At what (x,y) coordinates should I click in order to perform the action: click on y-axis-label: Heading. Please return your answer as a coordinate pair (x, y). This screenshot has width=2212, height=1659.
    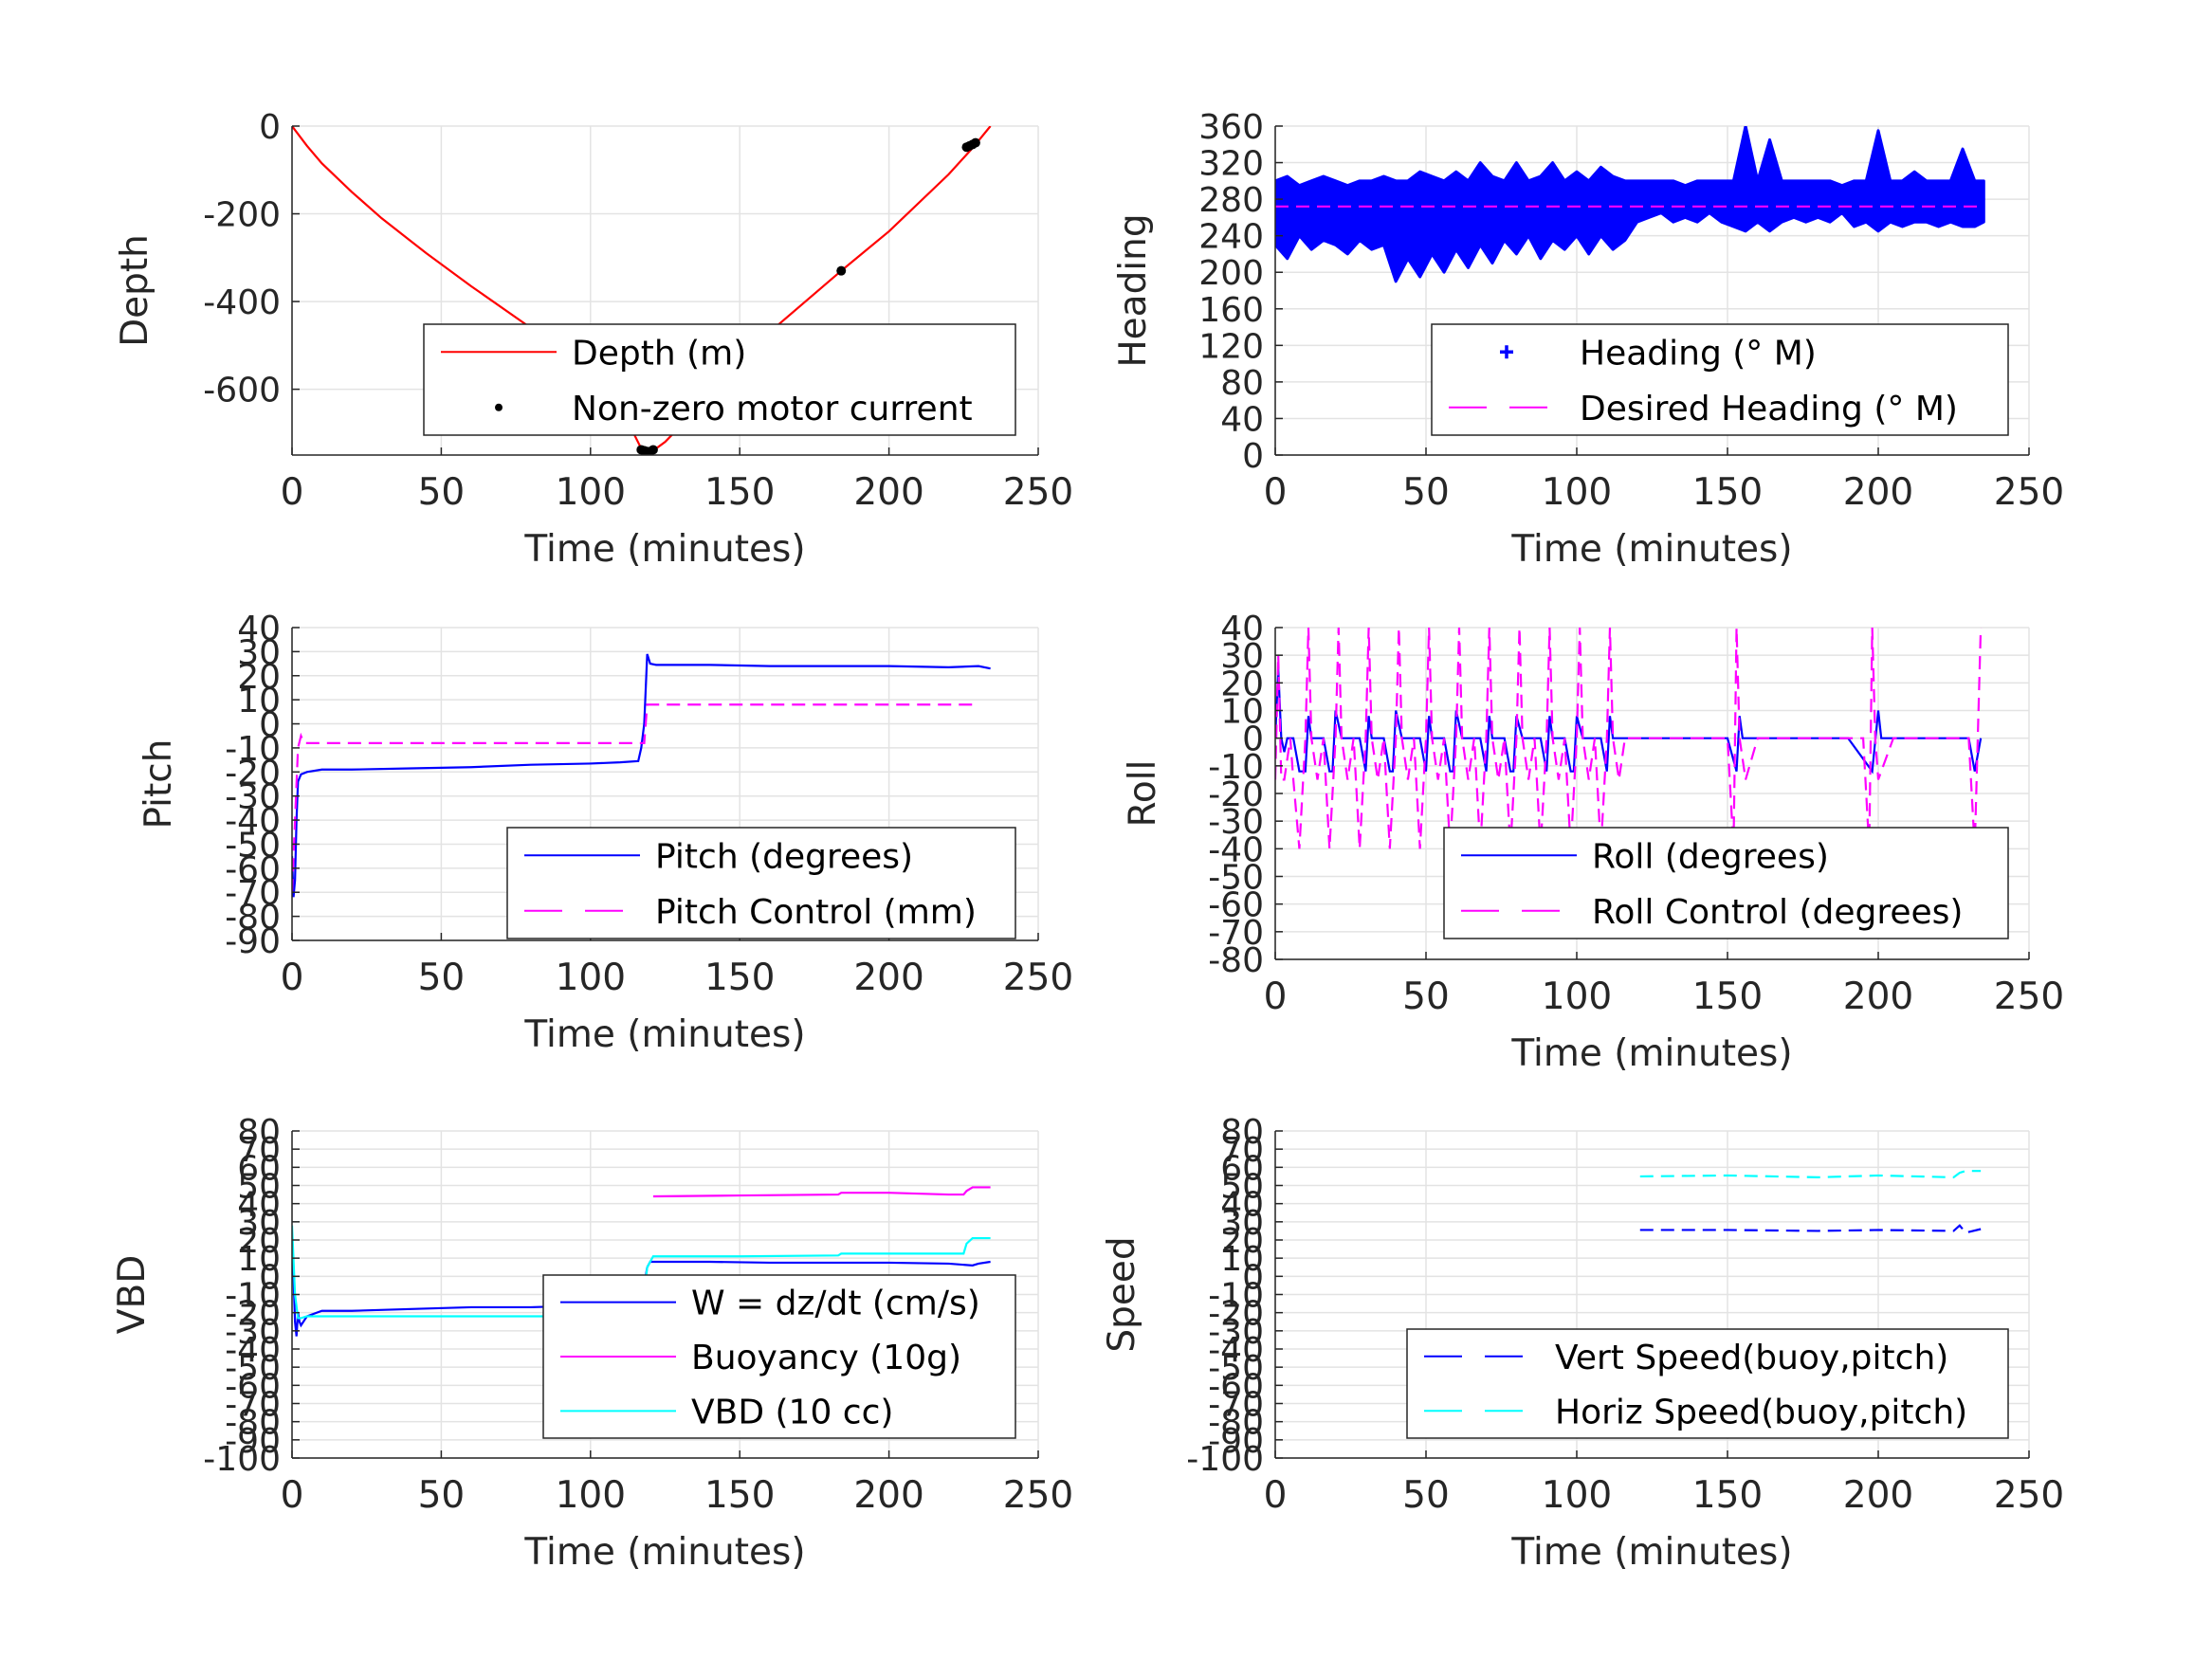
    Looking at the image, I should click on (1133, 290).